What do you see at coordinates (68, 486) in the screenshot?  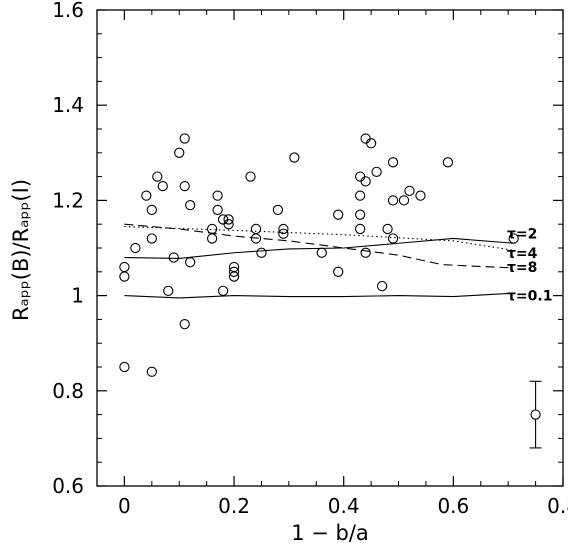 I see `y-tick-label: 0.6` at bounding box center [68, 486].